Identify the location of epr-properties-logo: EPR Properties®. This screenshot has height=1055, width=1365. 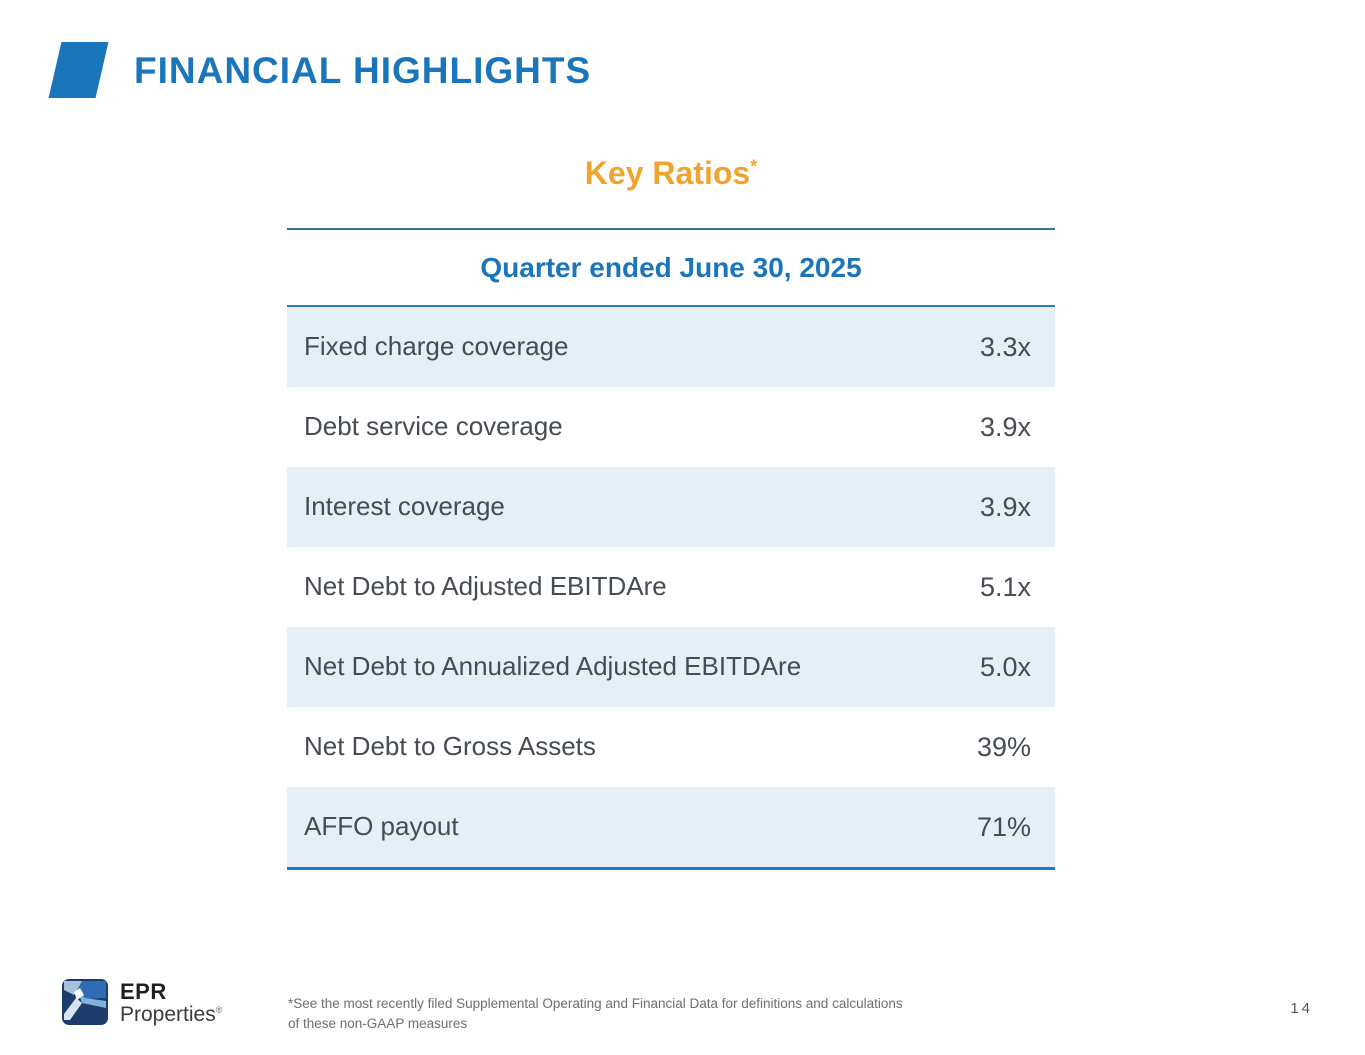
(142, 1002).